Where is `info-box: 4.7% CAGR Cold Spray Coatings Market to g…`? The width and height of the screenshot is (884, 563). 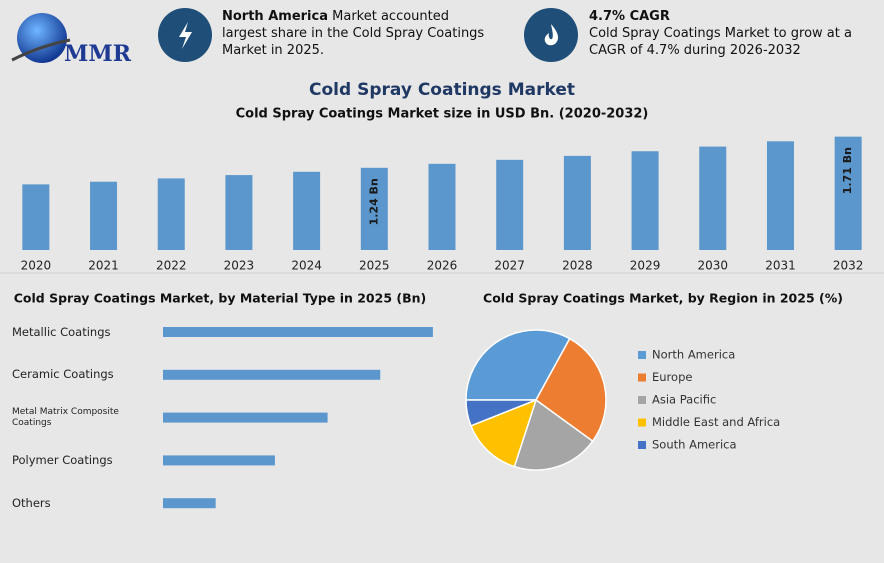
info-box: 4.7% CAGR Cold Spray Coatings Market to g… is located at coordinates (735, 33).